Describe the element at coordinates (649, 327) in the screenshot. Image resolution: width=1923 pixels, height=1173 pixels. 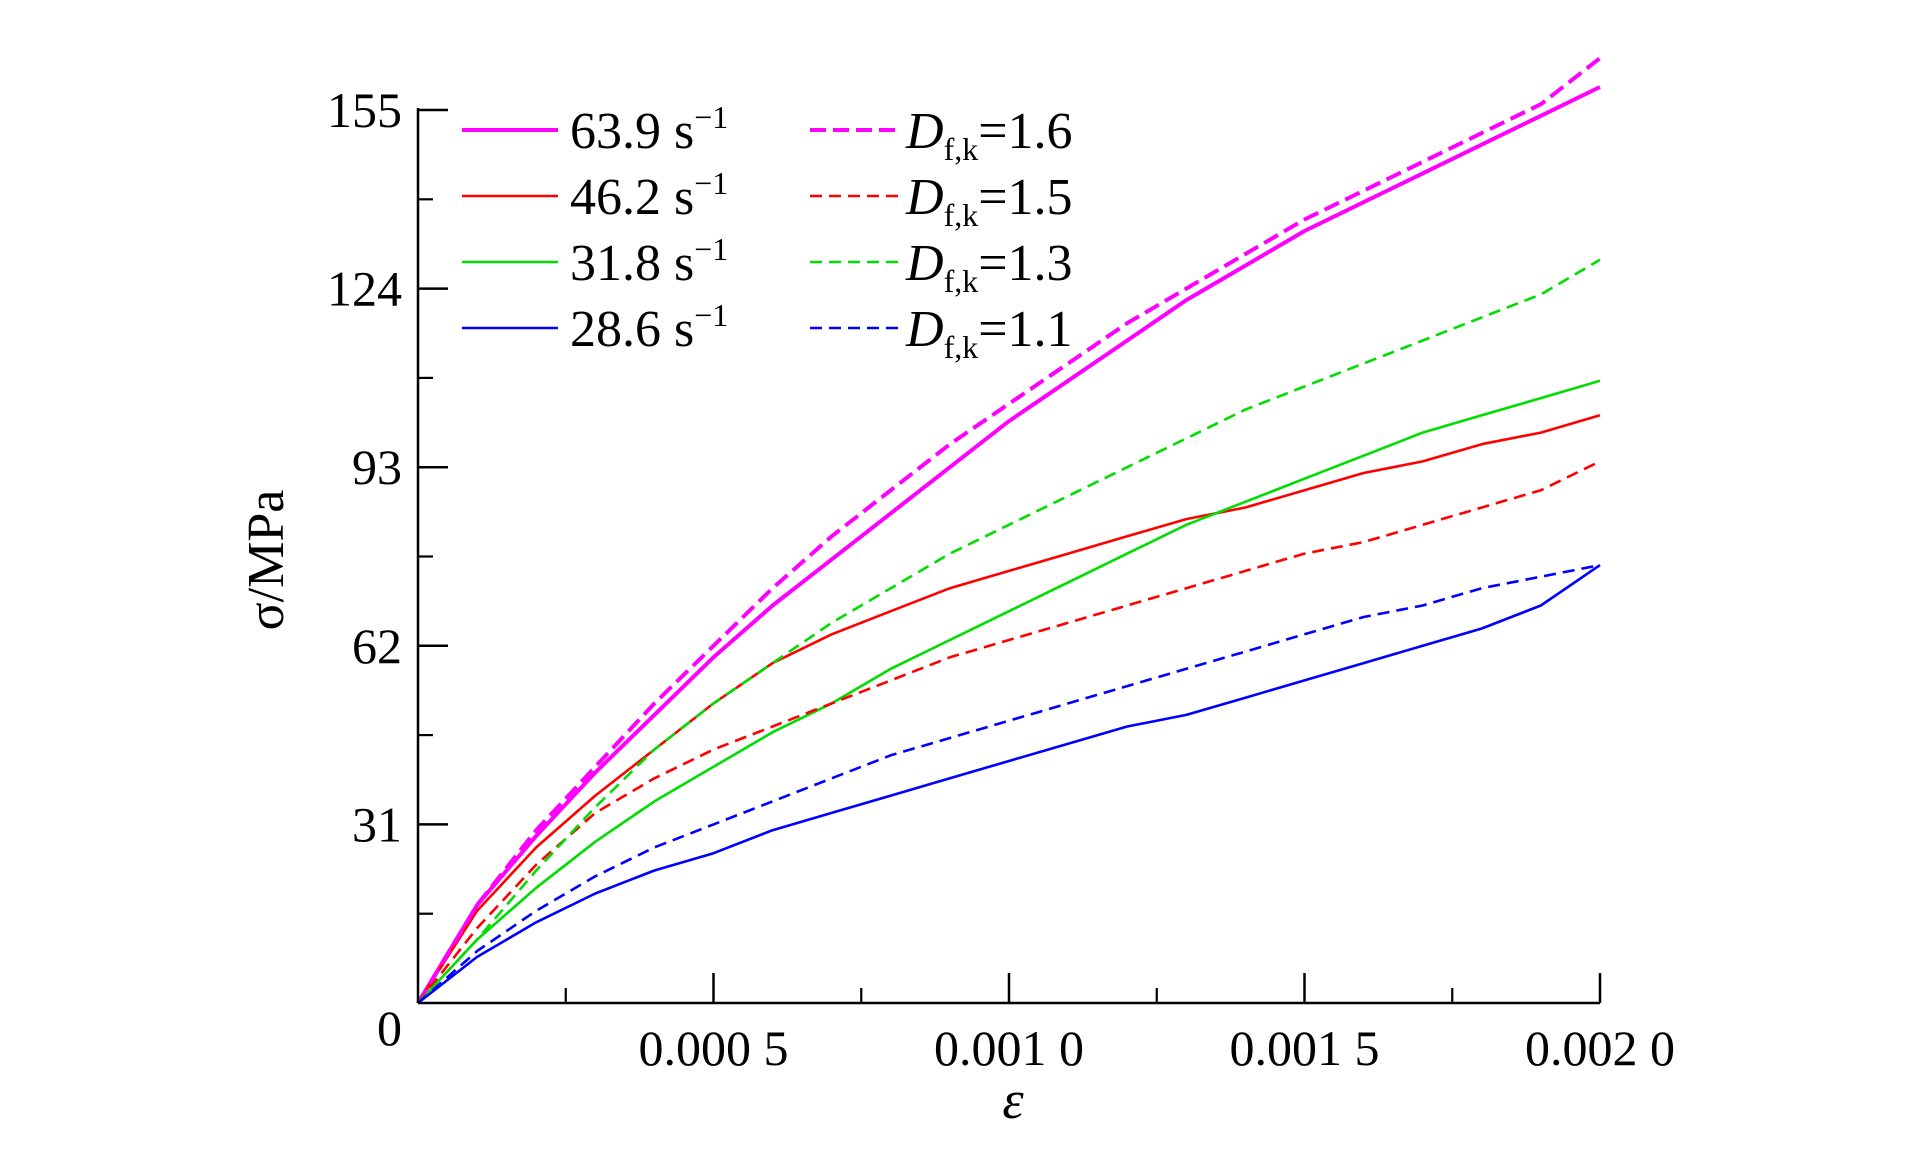
I see `legend-label-4: 28.6 s−1` at that location.